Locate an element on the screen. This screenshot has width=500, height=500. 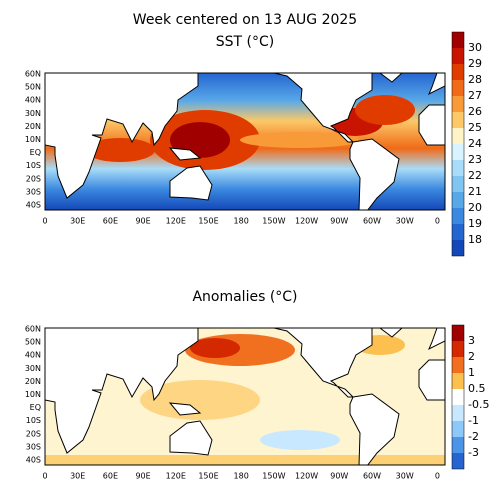
colorbar-label: 30 is located at coordinates (475, 47).